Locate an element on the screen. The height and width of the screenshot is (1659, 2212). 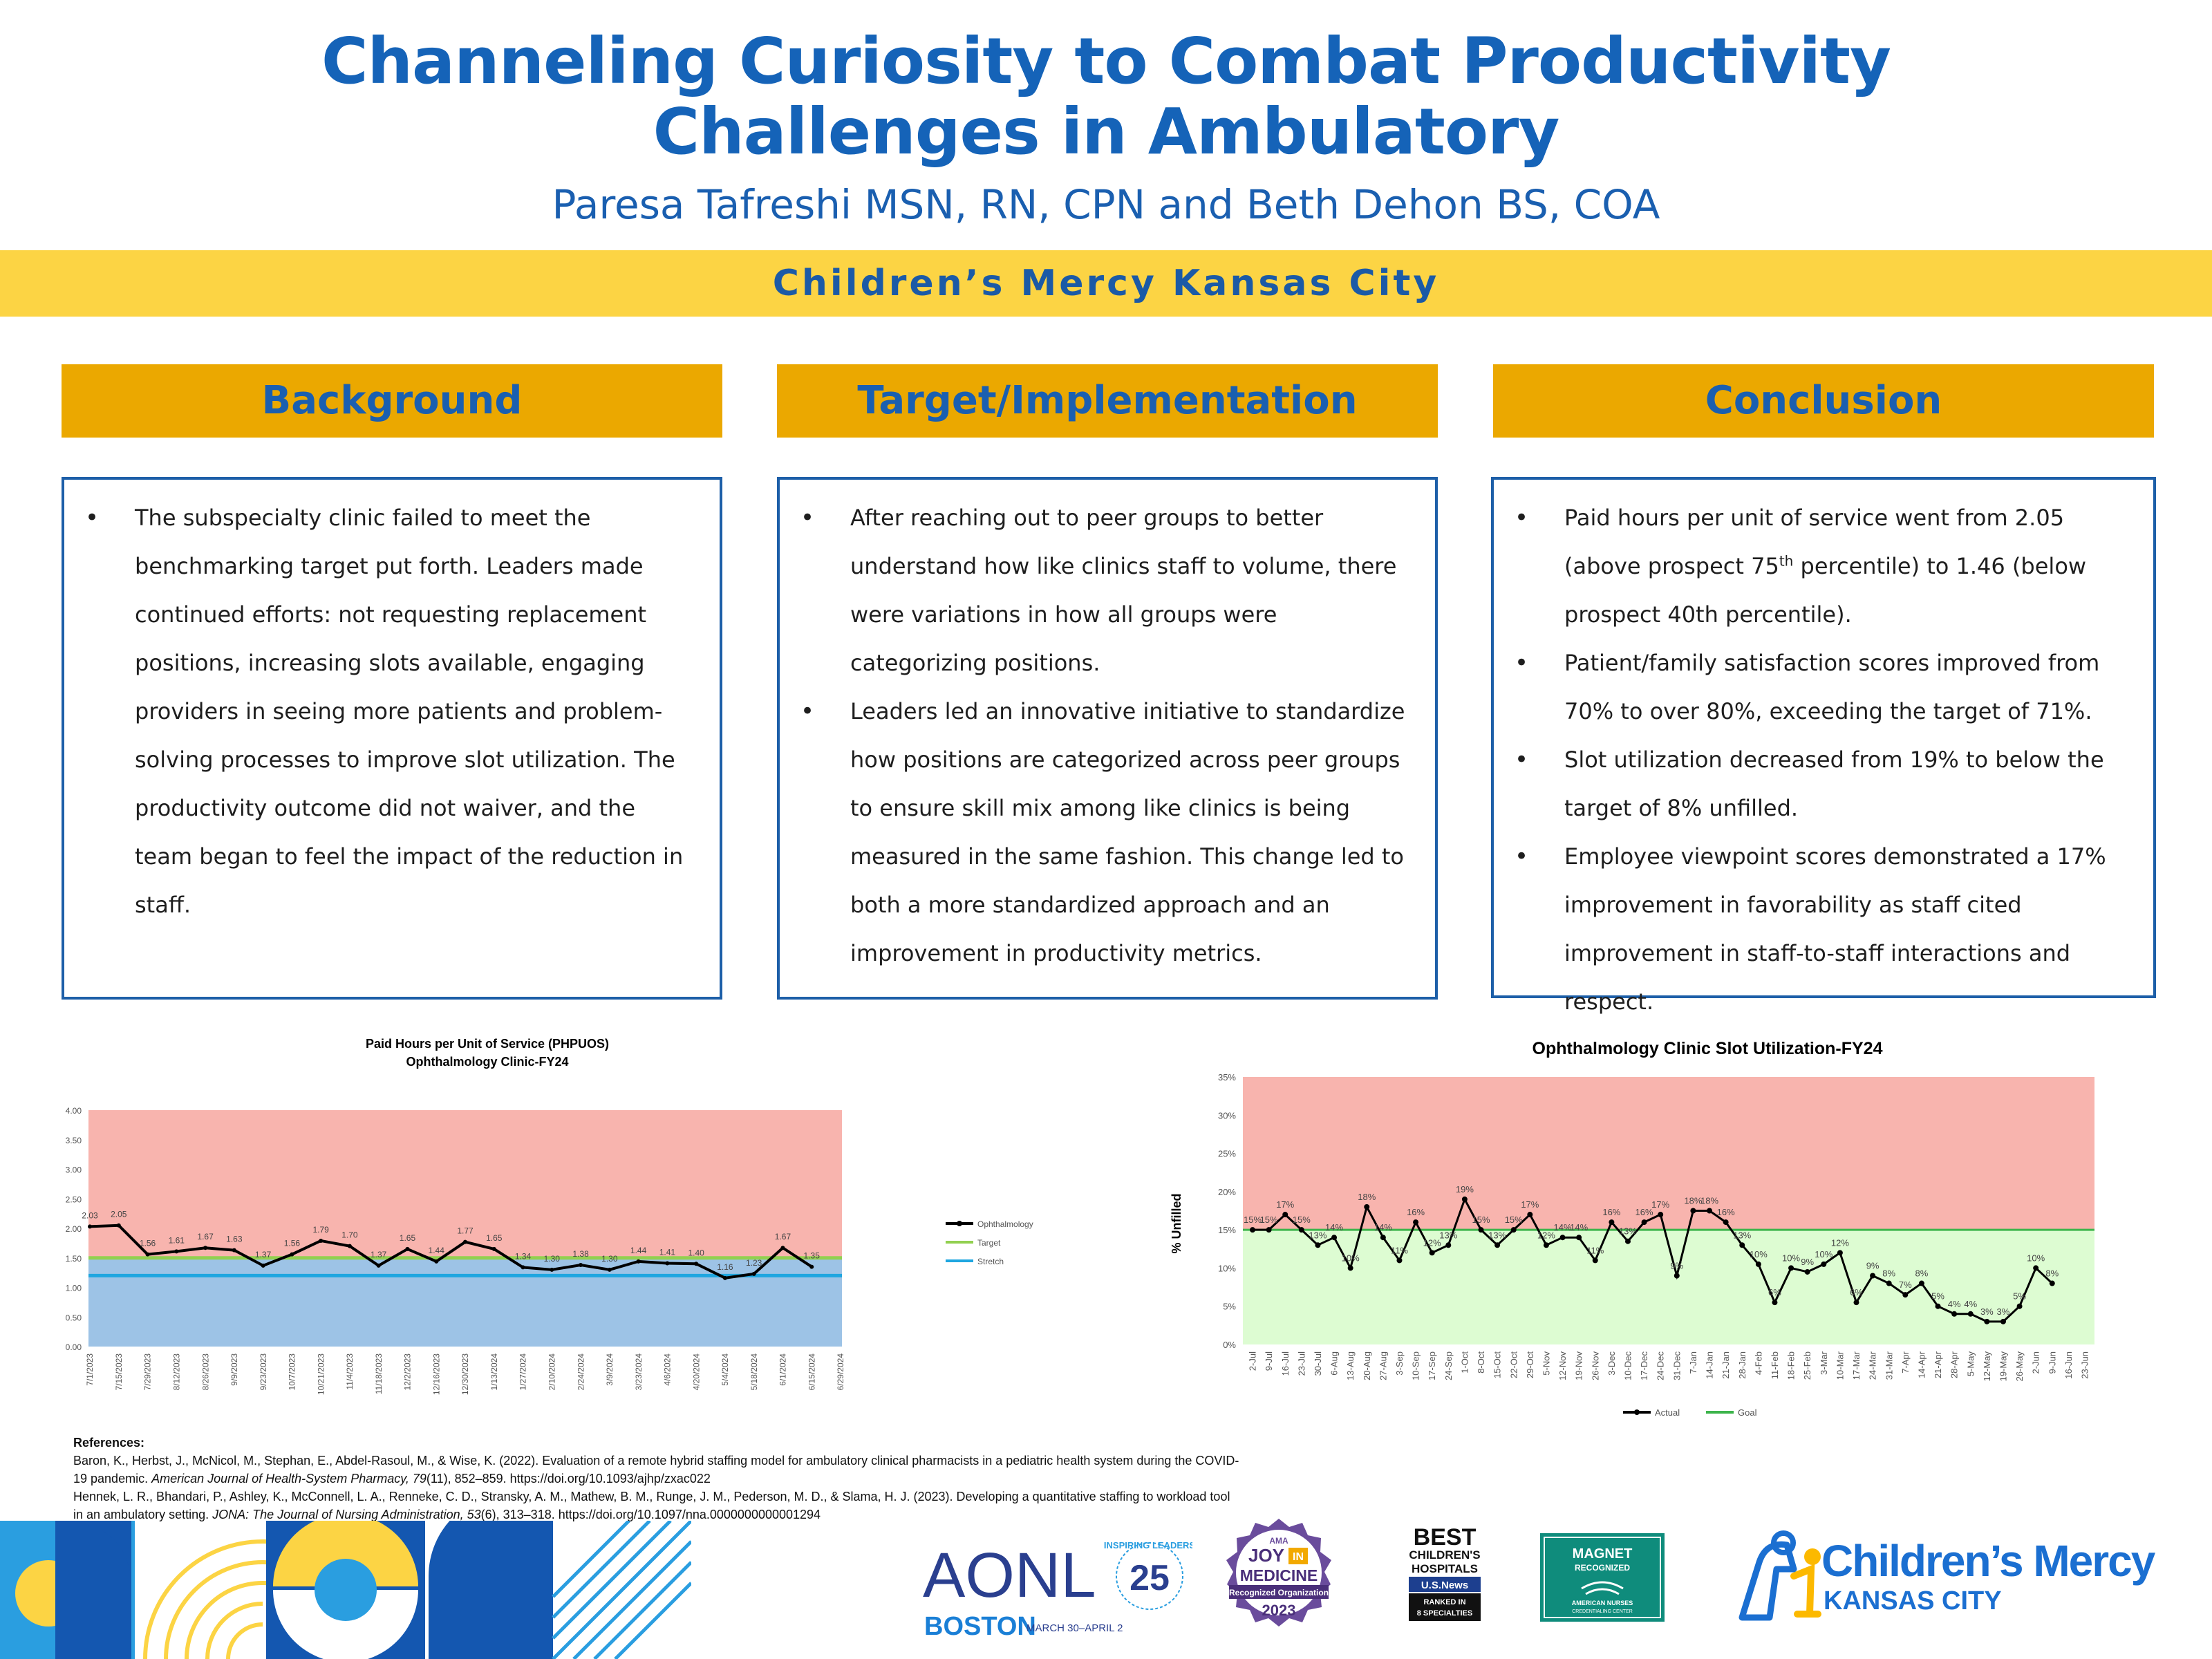
chart-subtitle: Ophthalmology Clinic-FY24 is located at coordinates (487, 1062).